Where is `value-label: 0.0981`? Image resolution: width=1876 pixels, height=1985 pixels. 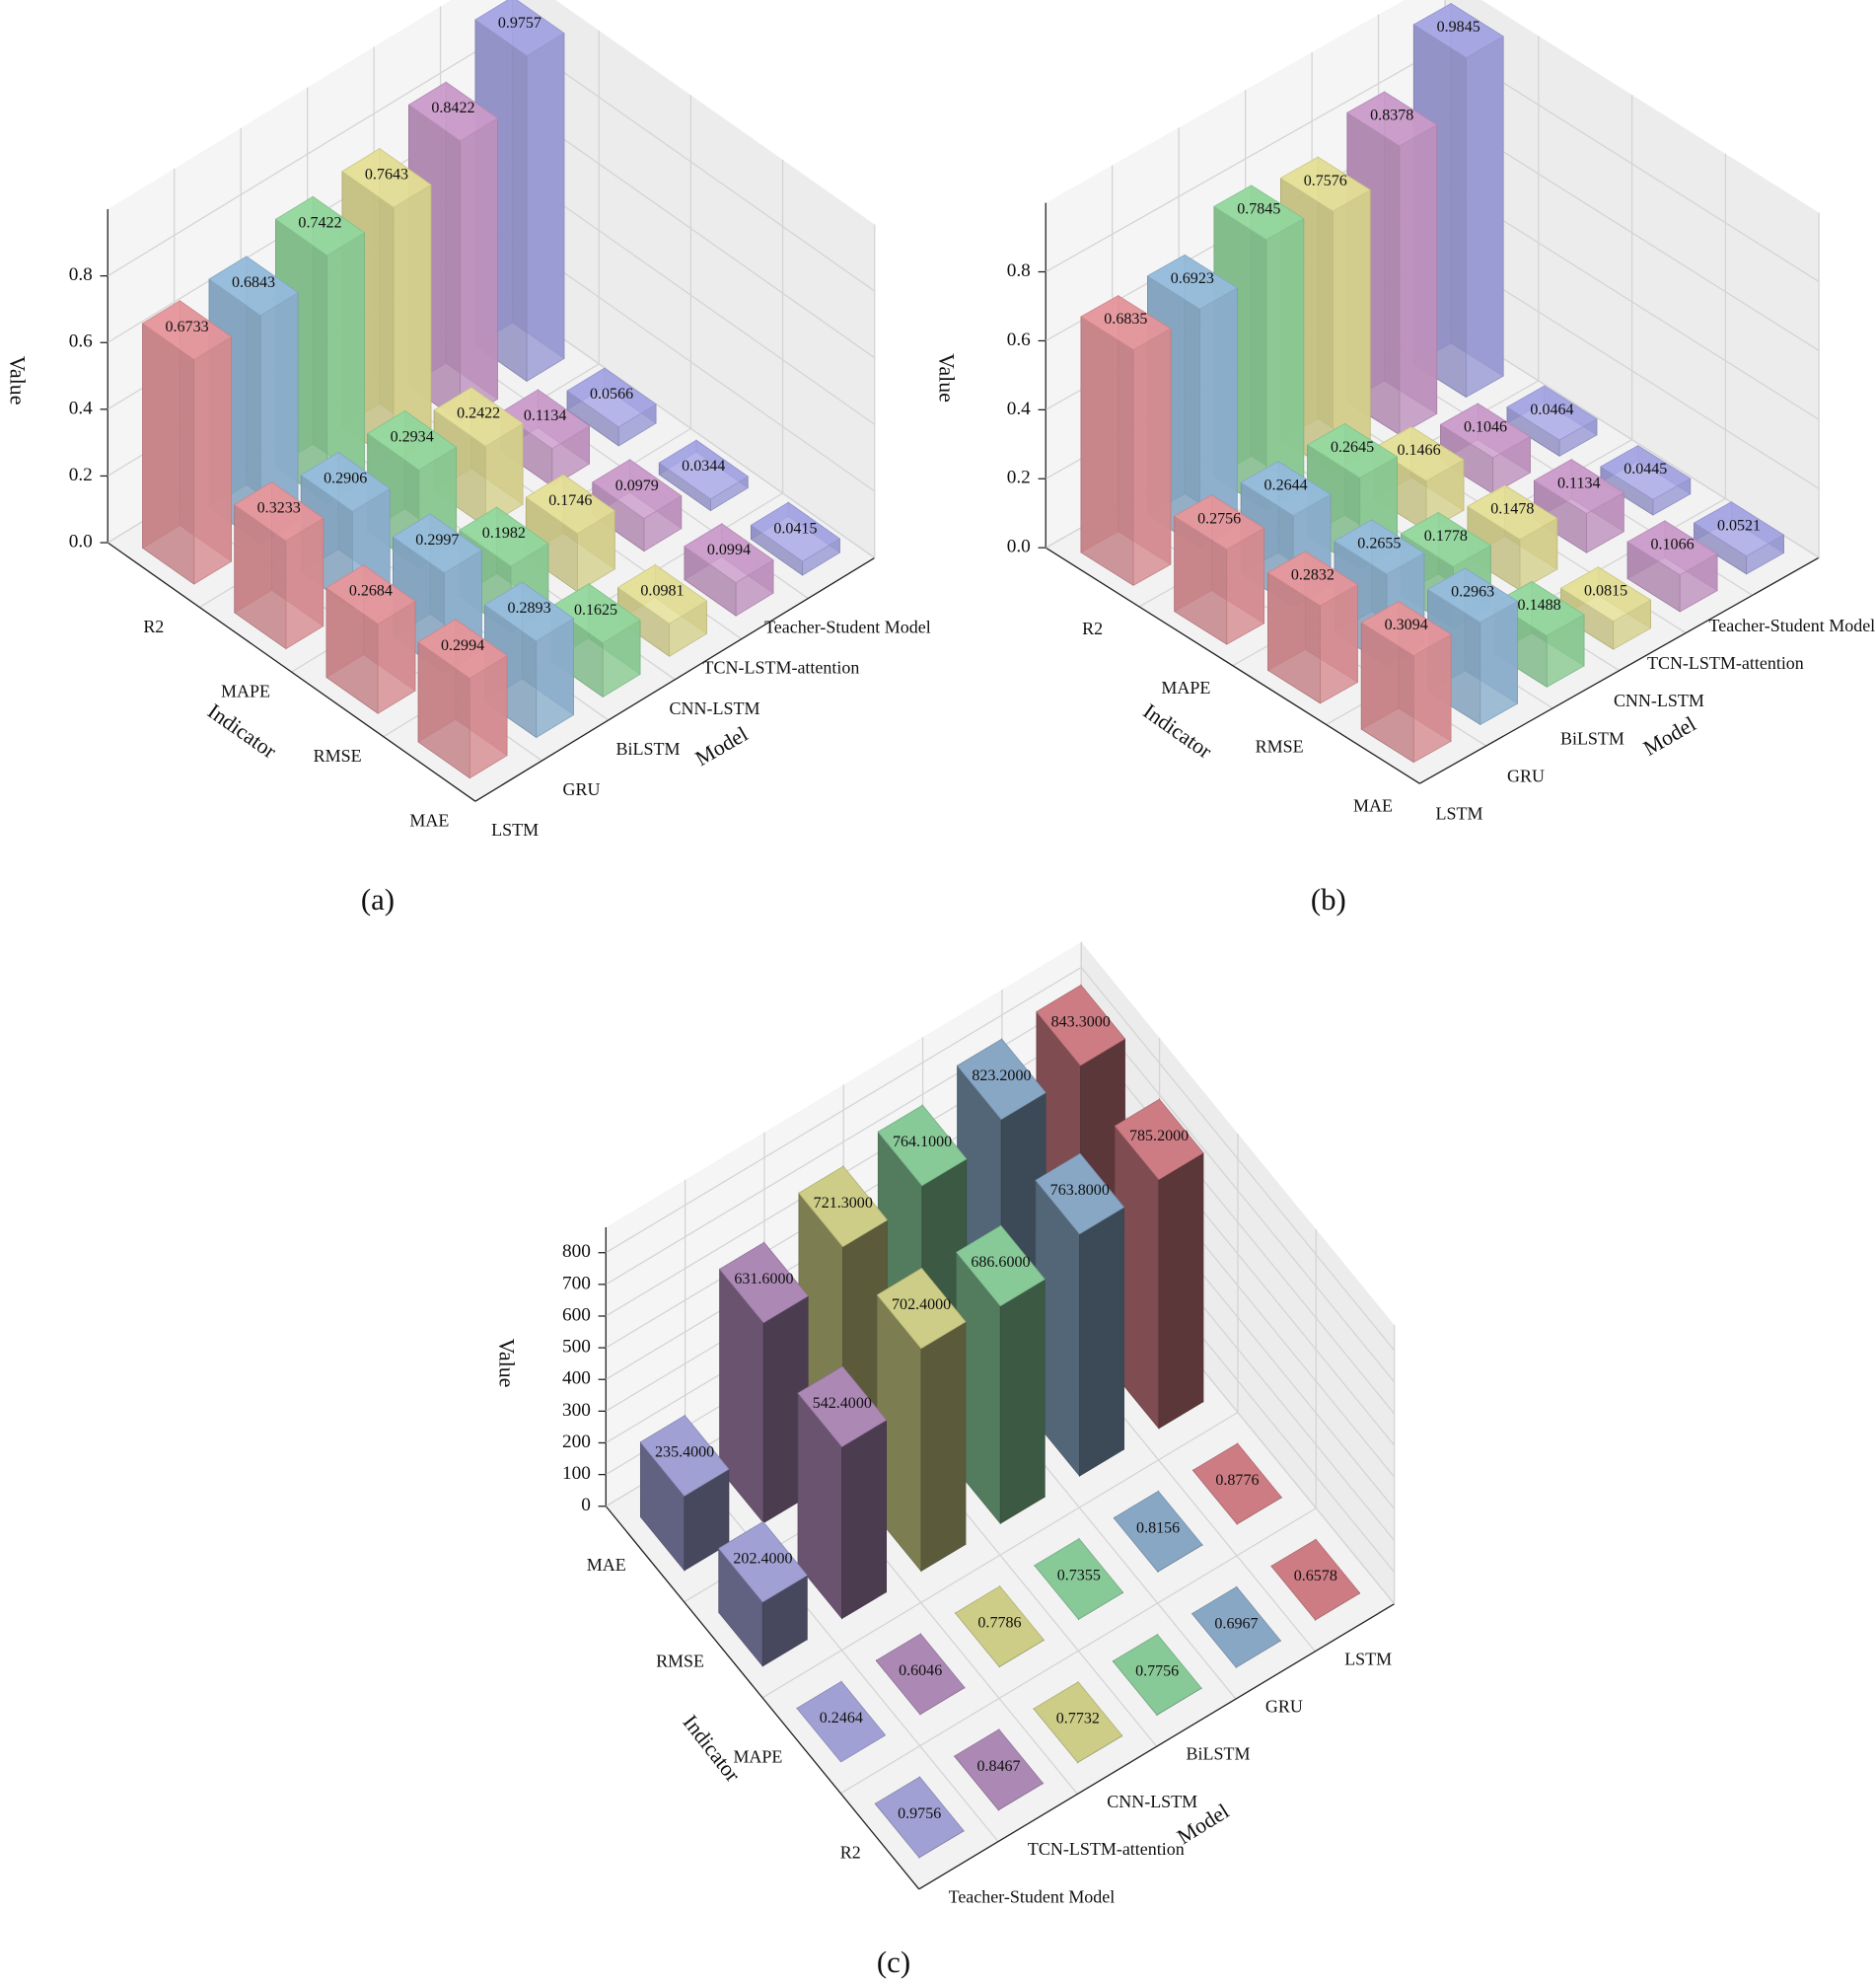 value-label: 0.0981 is located at coordinates (662, 590).